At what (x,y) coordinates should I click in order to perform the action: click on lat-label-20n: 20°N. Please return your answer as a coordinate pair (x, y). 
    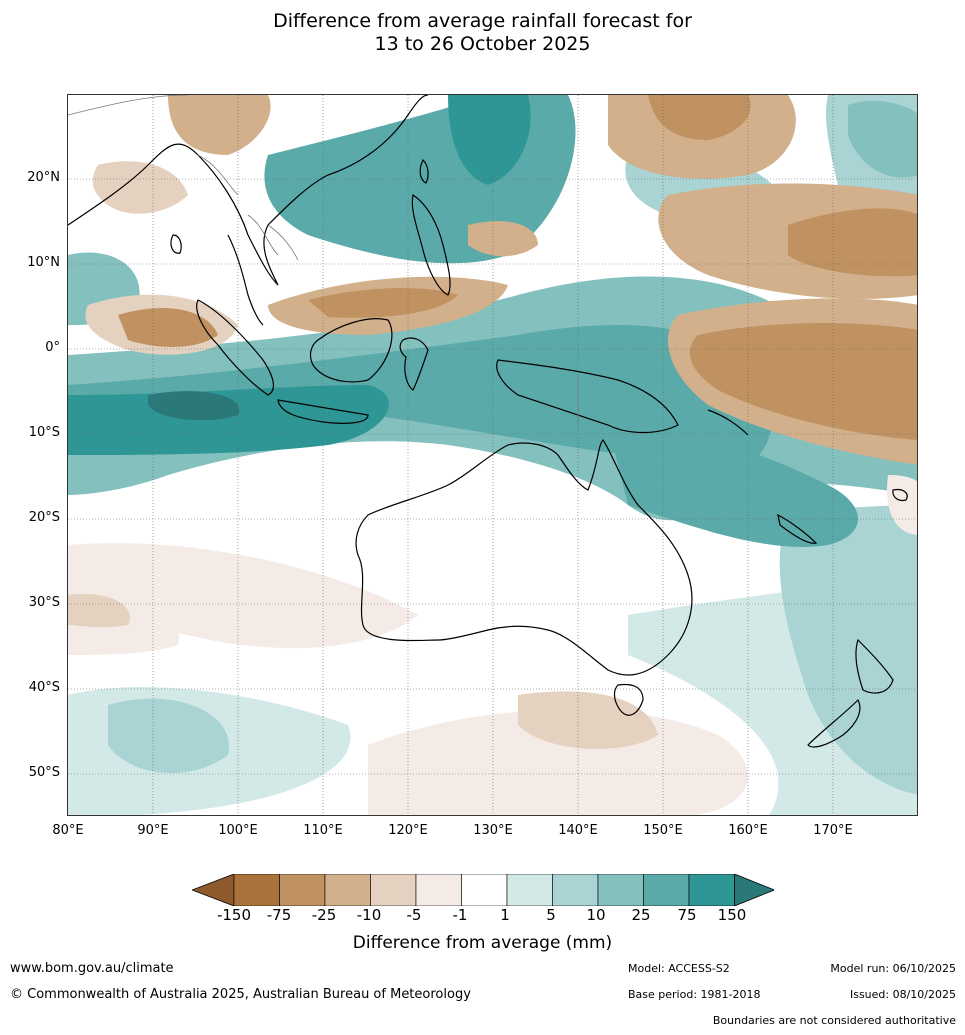
    Looking at the image, I should click on (43, 177).